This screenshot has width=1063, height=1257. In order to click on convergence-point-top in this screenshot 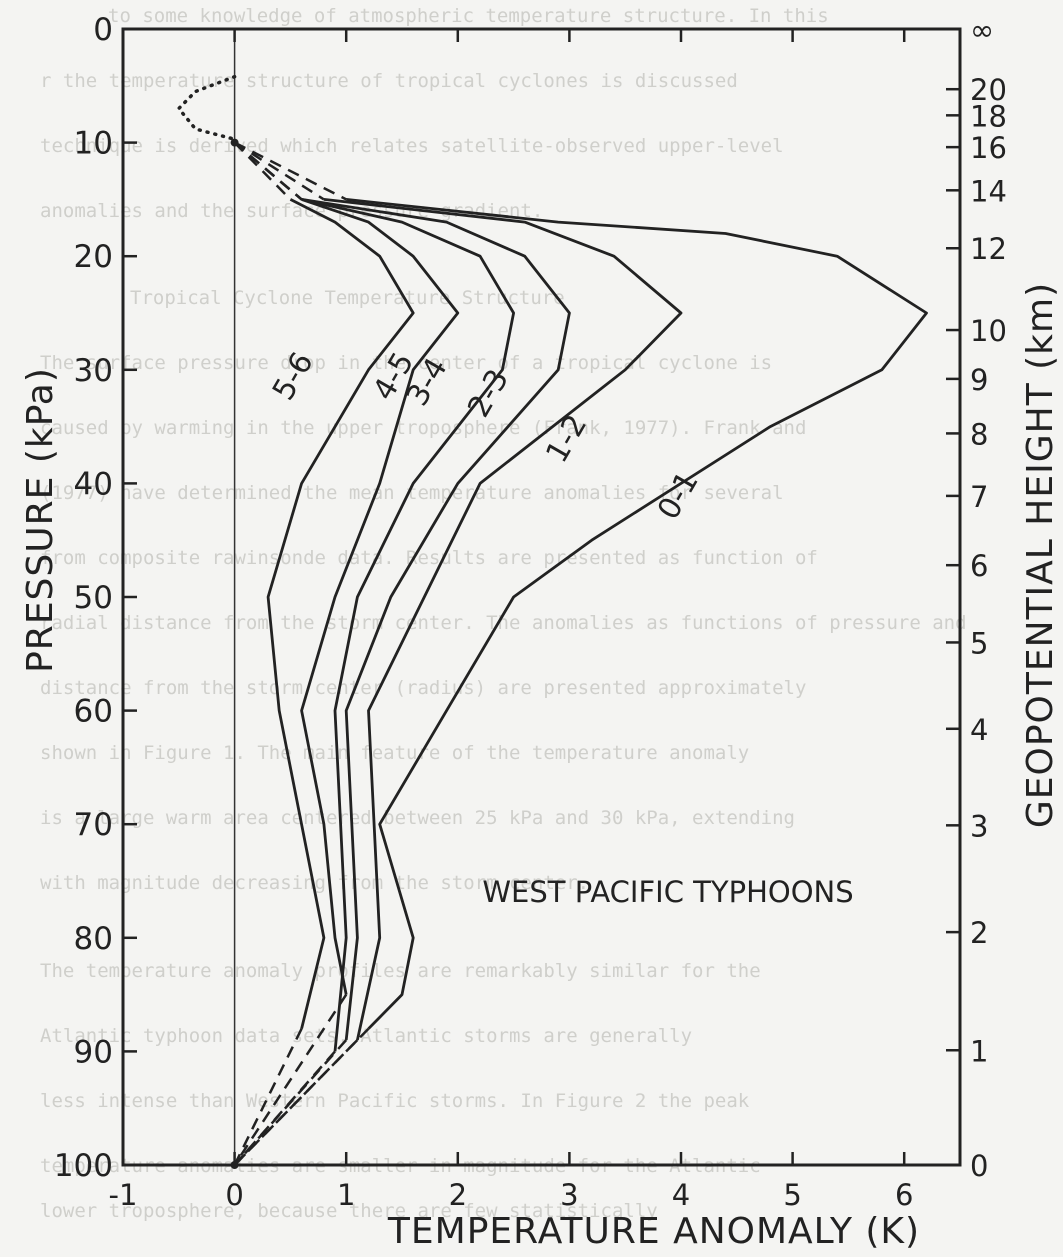, I will do `click(234, 142)`.